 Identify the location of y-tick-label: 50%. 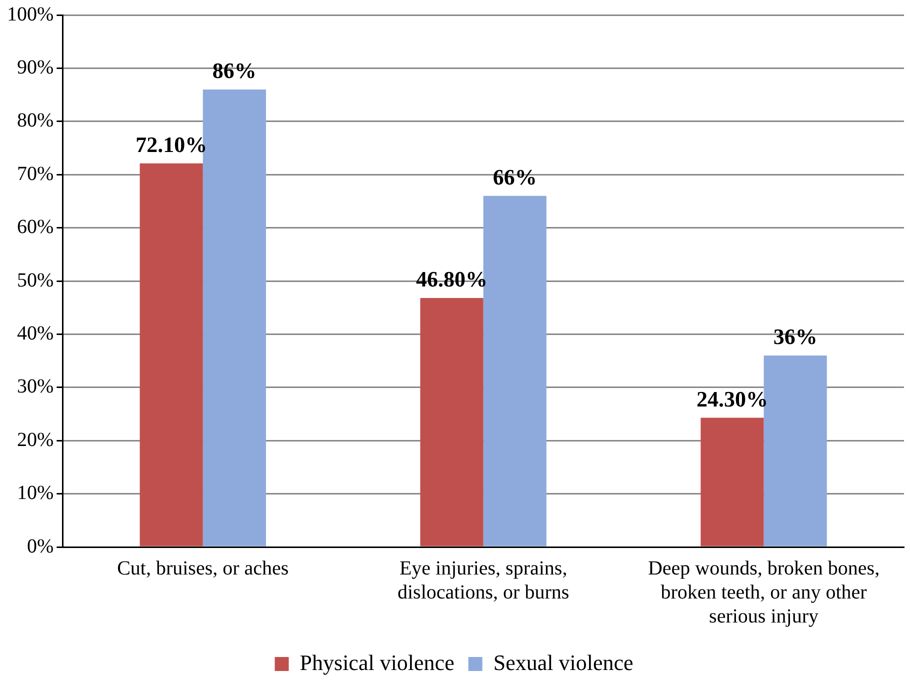
(35, 280).